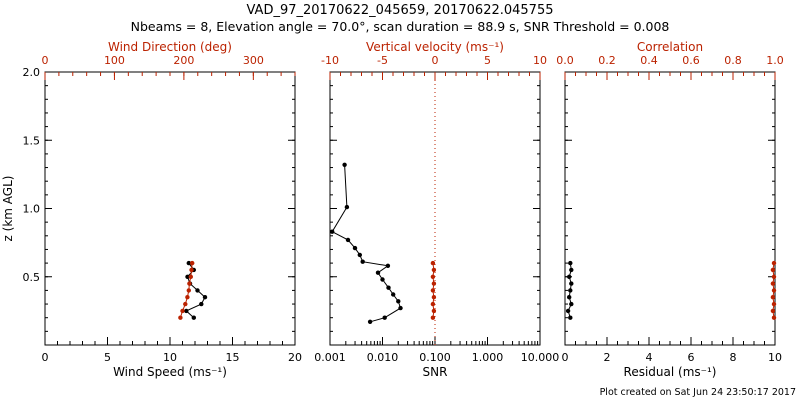 The height and width of the screenshot is (400, 800). What do you see at coordinates (330, 357) in the screenshot?
I see `tick-label: 0.001` at bounding box center [330, 357].